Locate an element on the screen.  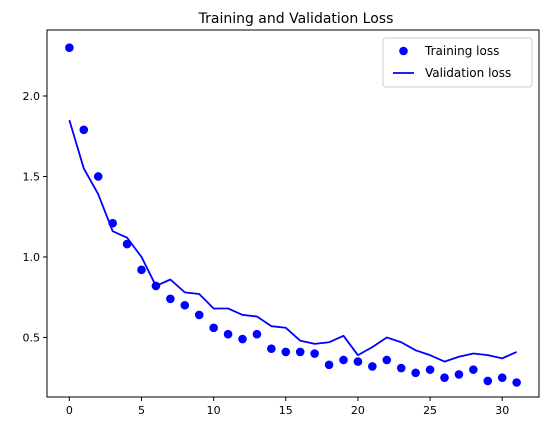
chart-title: Training and Validation Loss is located at coordinates (296, 19).